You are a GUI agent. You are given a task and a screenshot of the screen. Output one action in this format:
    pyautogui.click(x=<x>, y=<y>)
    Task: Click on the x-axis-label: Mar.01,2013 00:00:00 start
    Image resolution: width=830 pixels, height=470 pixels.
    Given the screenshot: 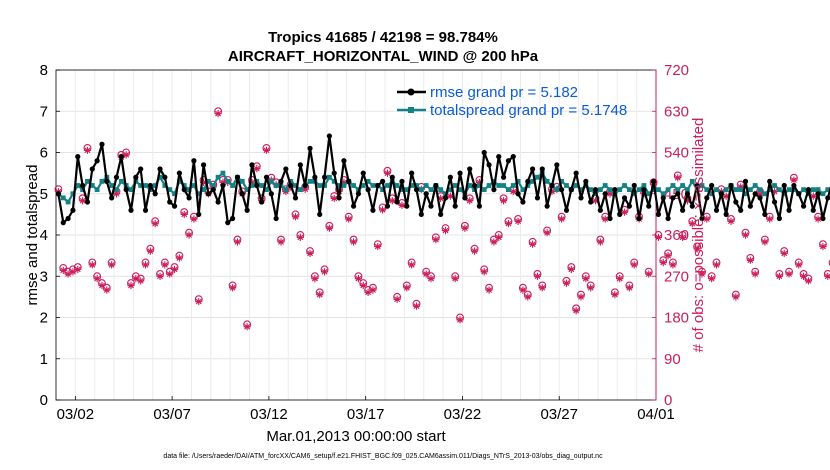 What is the action you would take?
    pyautogui.click(x=356, y=436)
    